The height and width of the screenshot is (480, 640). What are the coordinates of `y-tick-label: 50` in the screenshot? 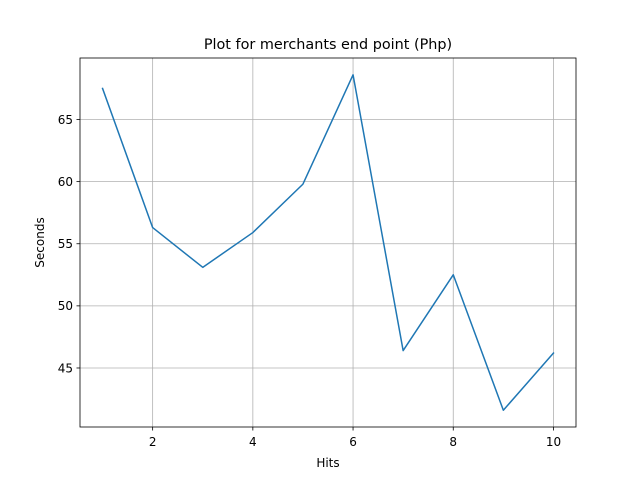 It's located at (65, 306).